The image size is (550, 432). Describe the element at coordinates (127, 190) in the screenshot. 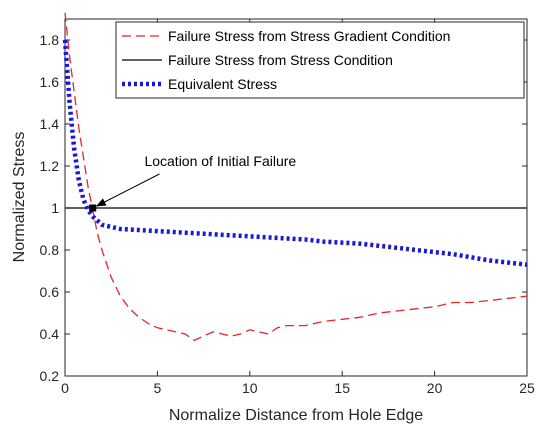

I see `annotation-arrow` at that location.